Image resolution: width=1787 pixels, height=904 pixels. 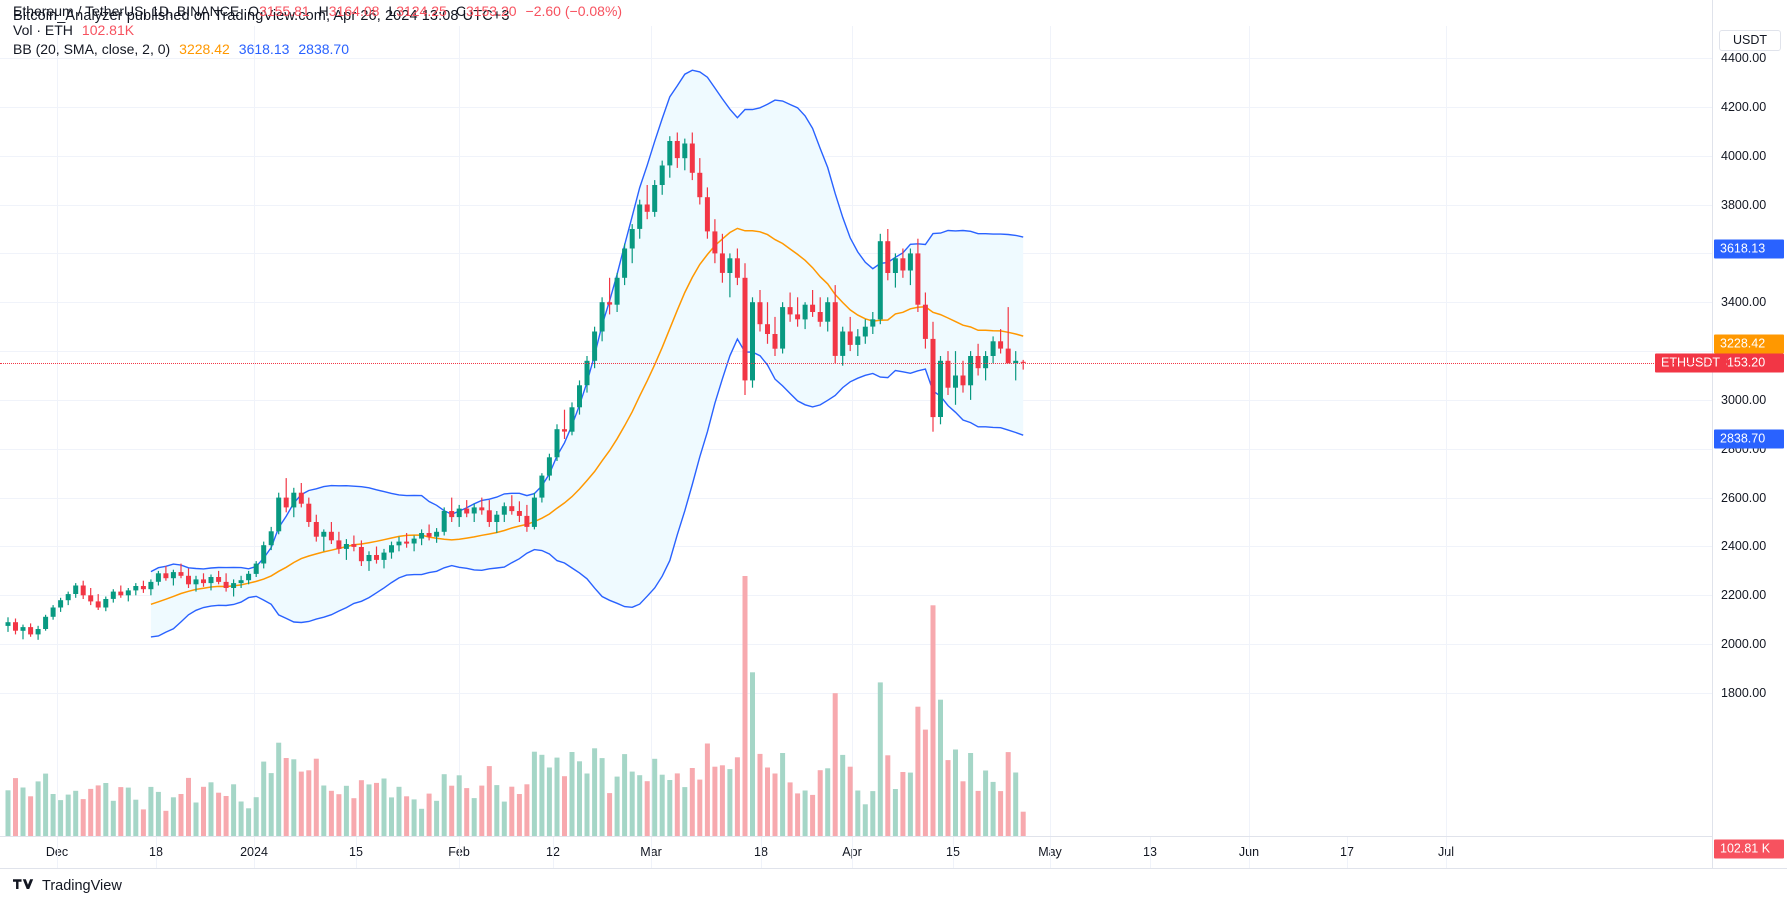 I want to click on tradingview-brand: TradingView, so click(x=67, y=886).